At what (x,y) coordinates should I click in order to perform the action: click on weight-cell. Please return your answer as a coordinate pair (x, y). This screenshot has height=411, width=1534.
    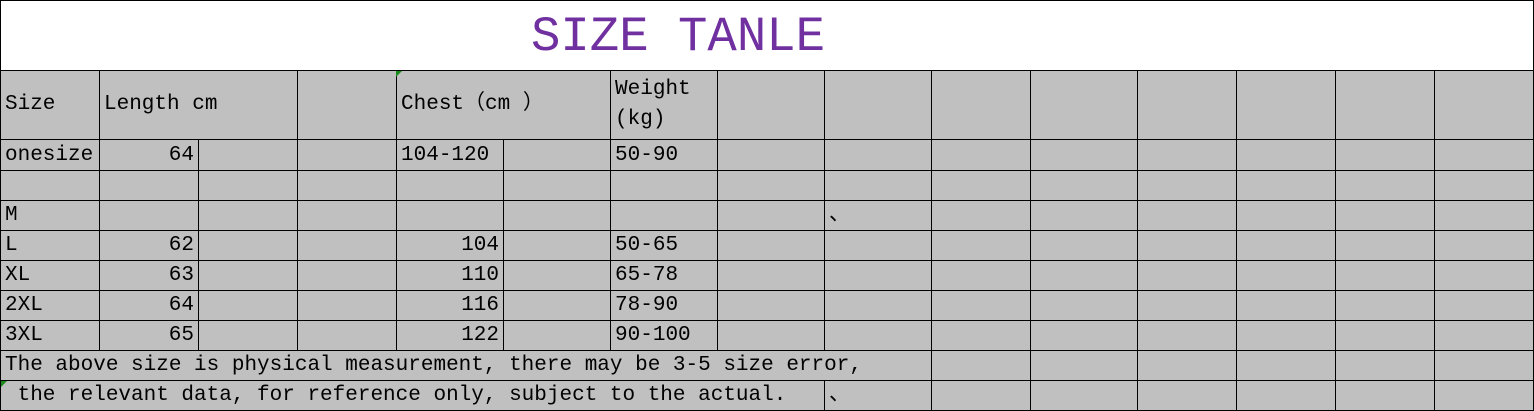
    Looking at the image, I should click on (664, 185).